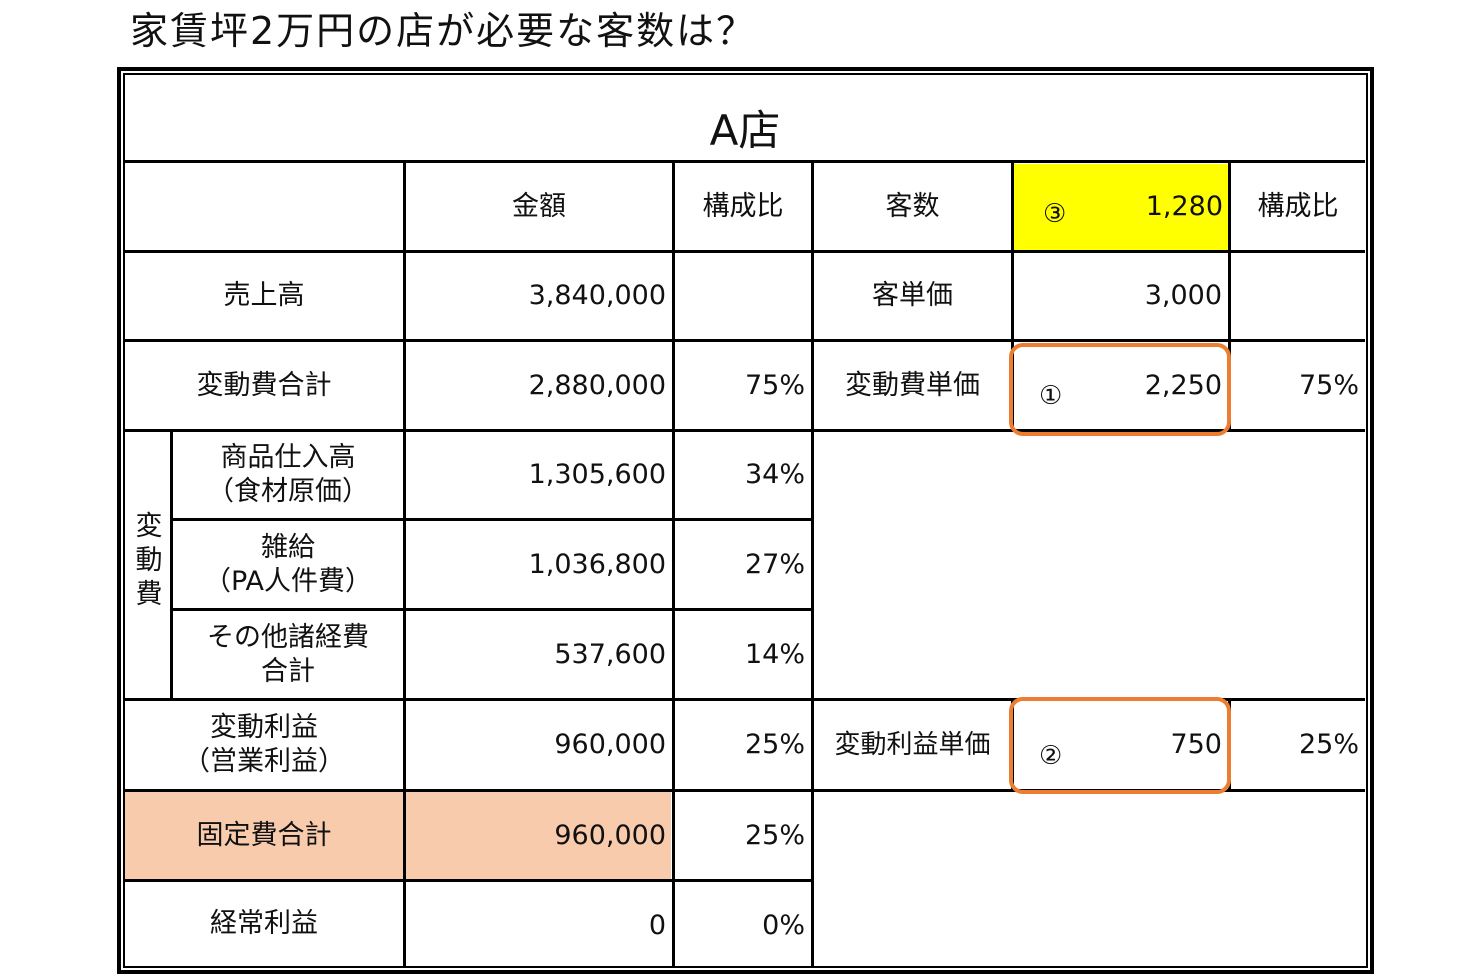  What do you see at coordinates (264, 835) in the screenshot?
I see `fixed-total-label: 固定費合計` at bounding box center [264, 835].